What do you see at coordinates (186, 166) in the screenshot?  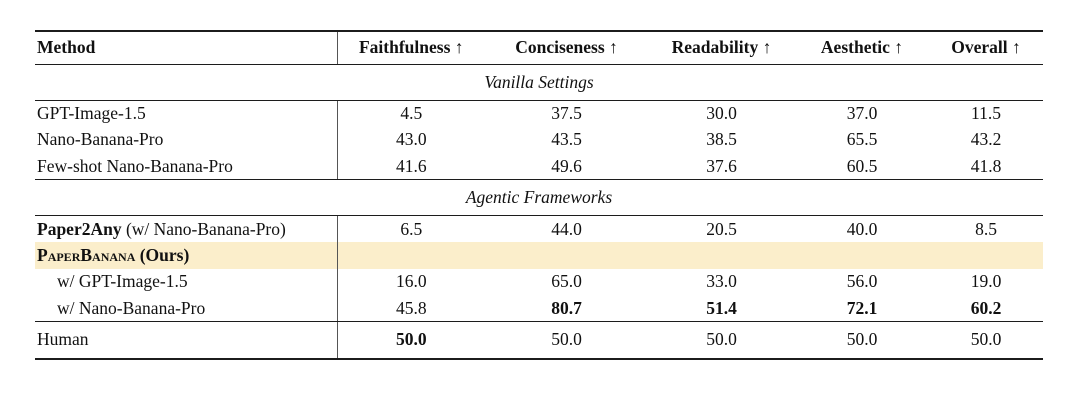 I see `method-cell: Few-shot Nano-Banana-Pro` at bounding box center [186, 166].